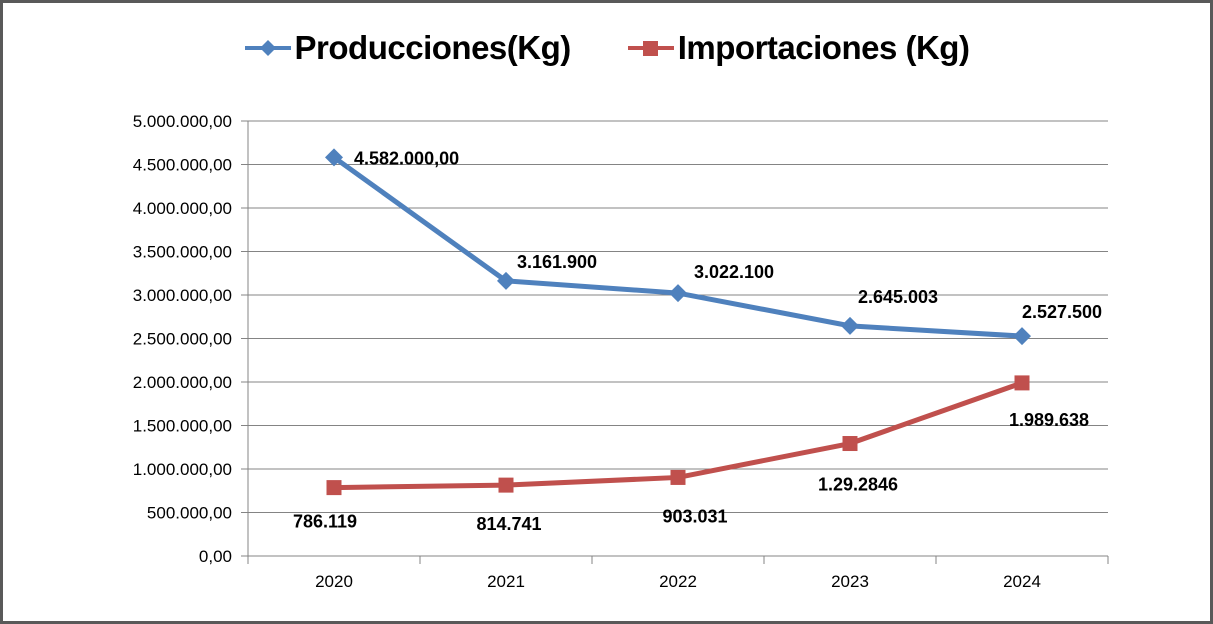 This screenshot has height=624, width=1213. I want to click on x-axis-tick-label: 2024, so click(1022, 581).